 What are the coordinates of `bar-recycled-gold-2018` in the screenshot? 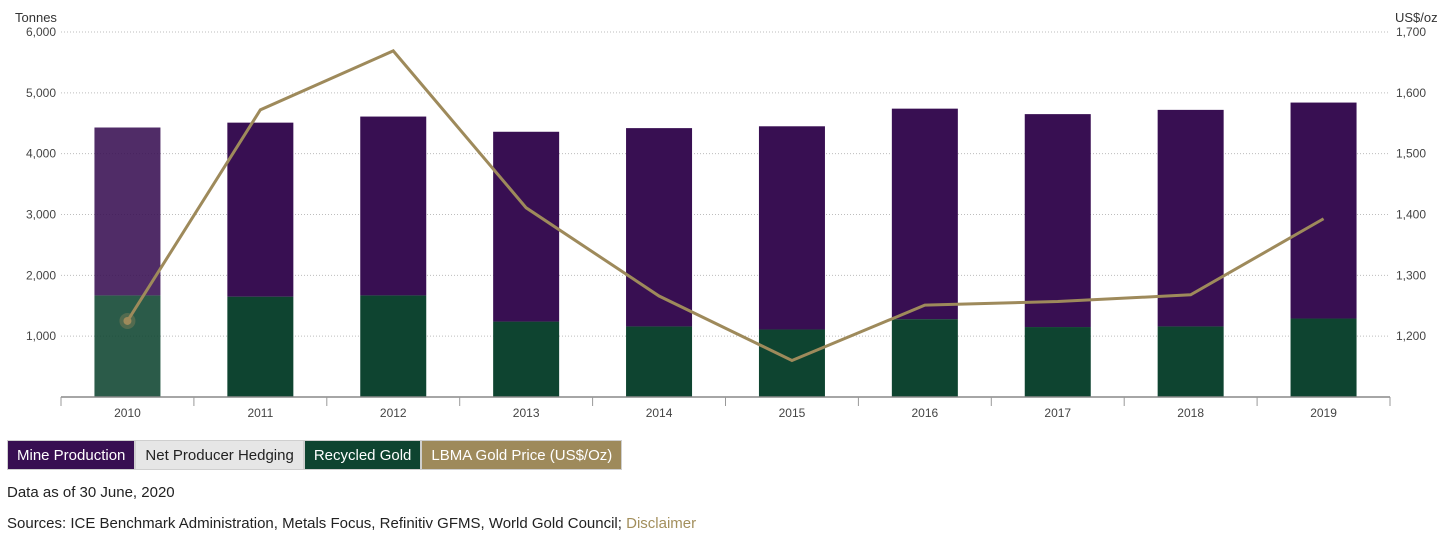 It's located at (1190, 361).